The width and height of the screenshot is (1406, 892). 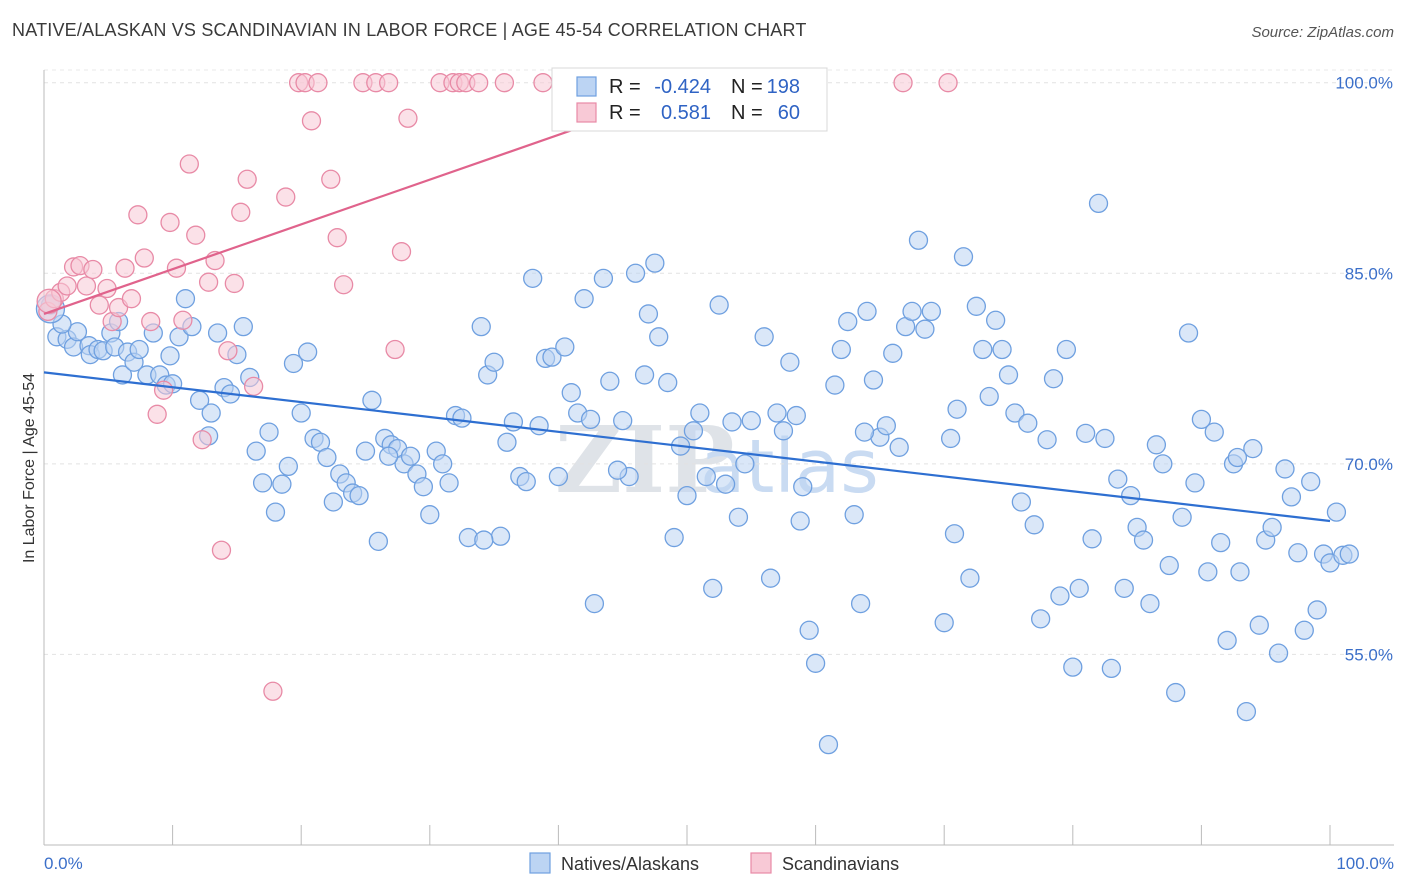 I want to click on legend-box, so click(x=689, y=99).